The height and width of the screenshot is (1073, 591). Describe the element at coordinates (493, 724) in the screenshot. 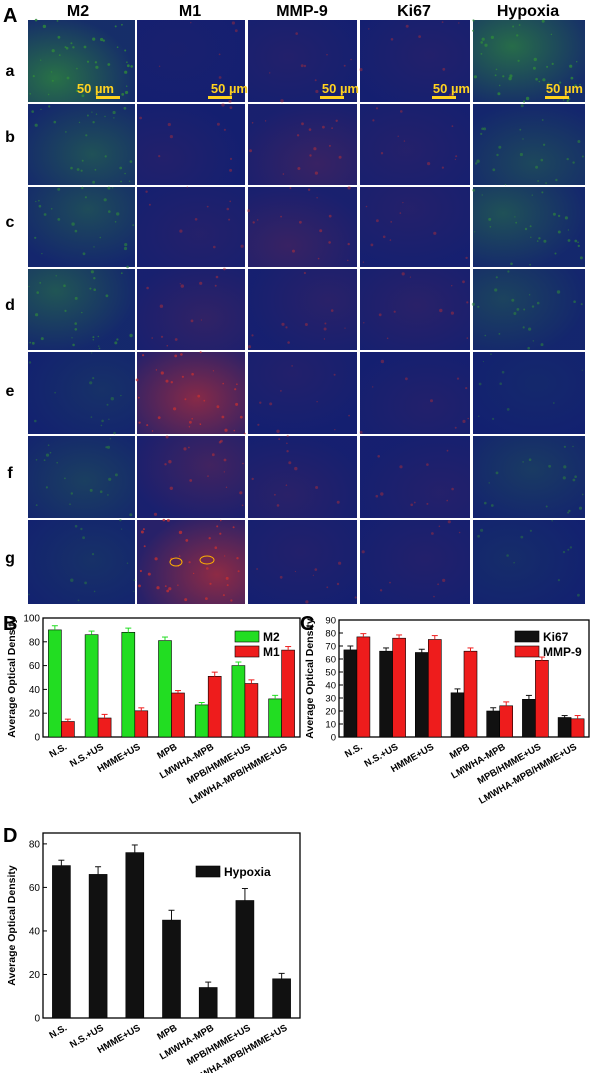

I see `bar-ki67` at that location.